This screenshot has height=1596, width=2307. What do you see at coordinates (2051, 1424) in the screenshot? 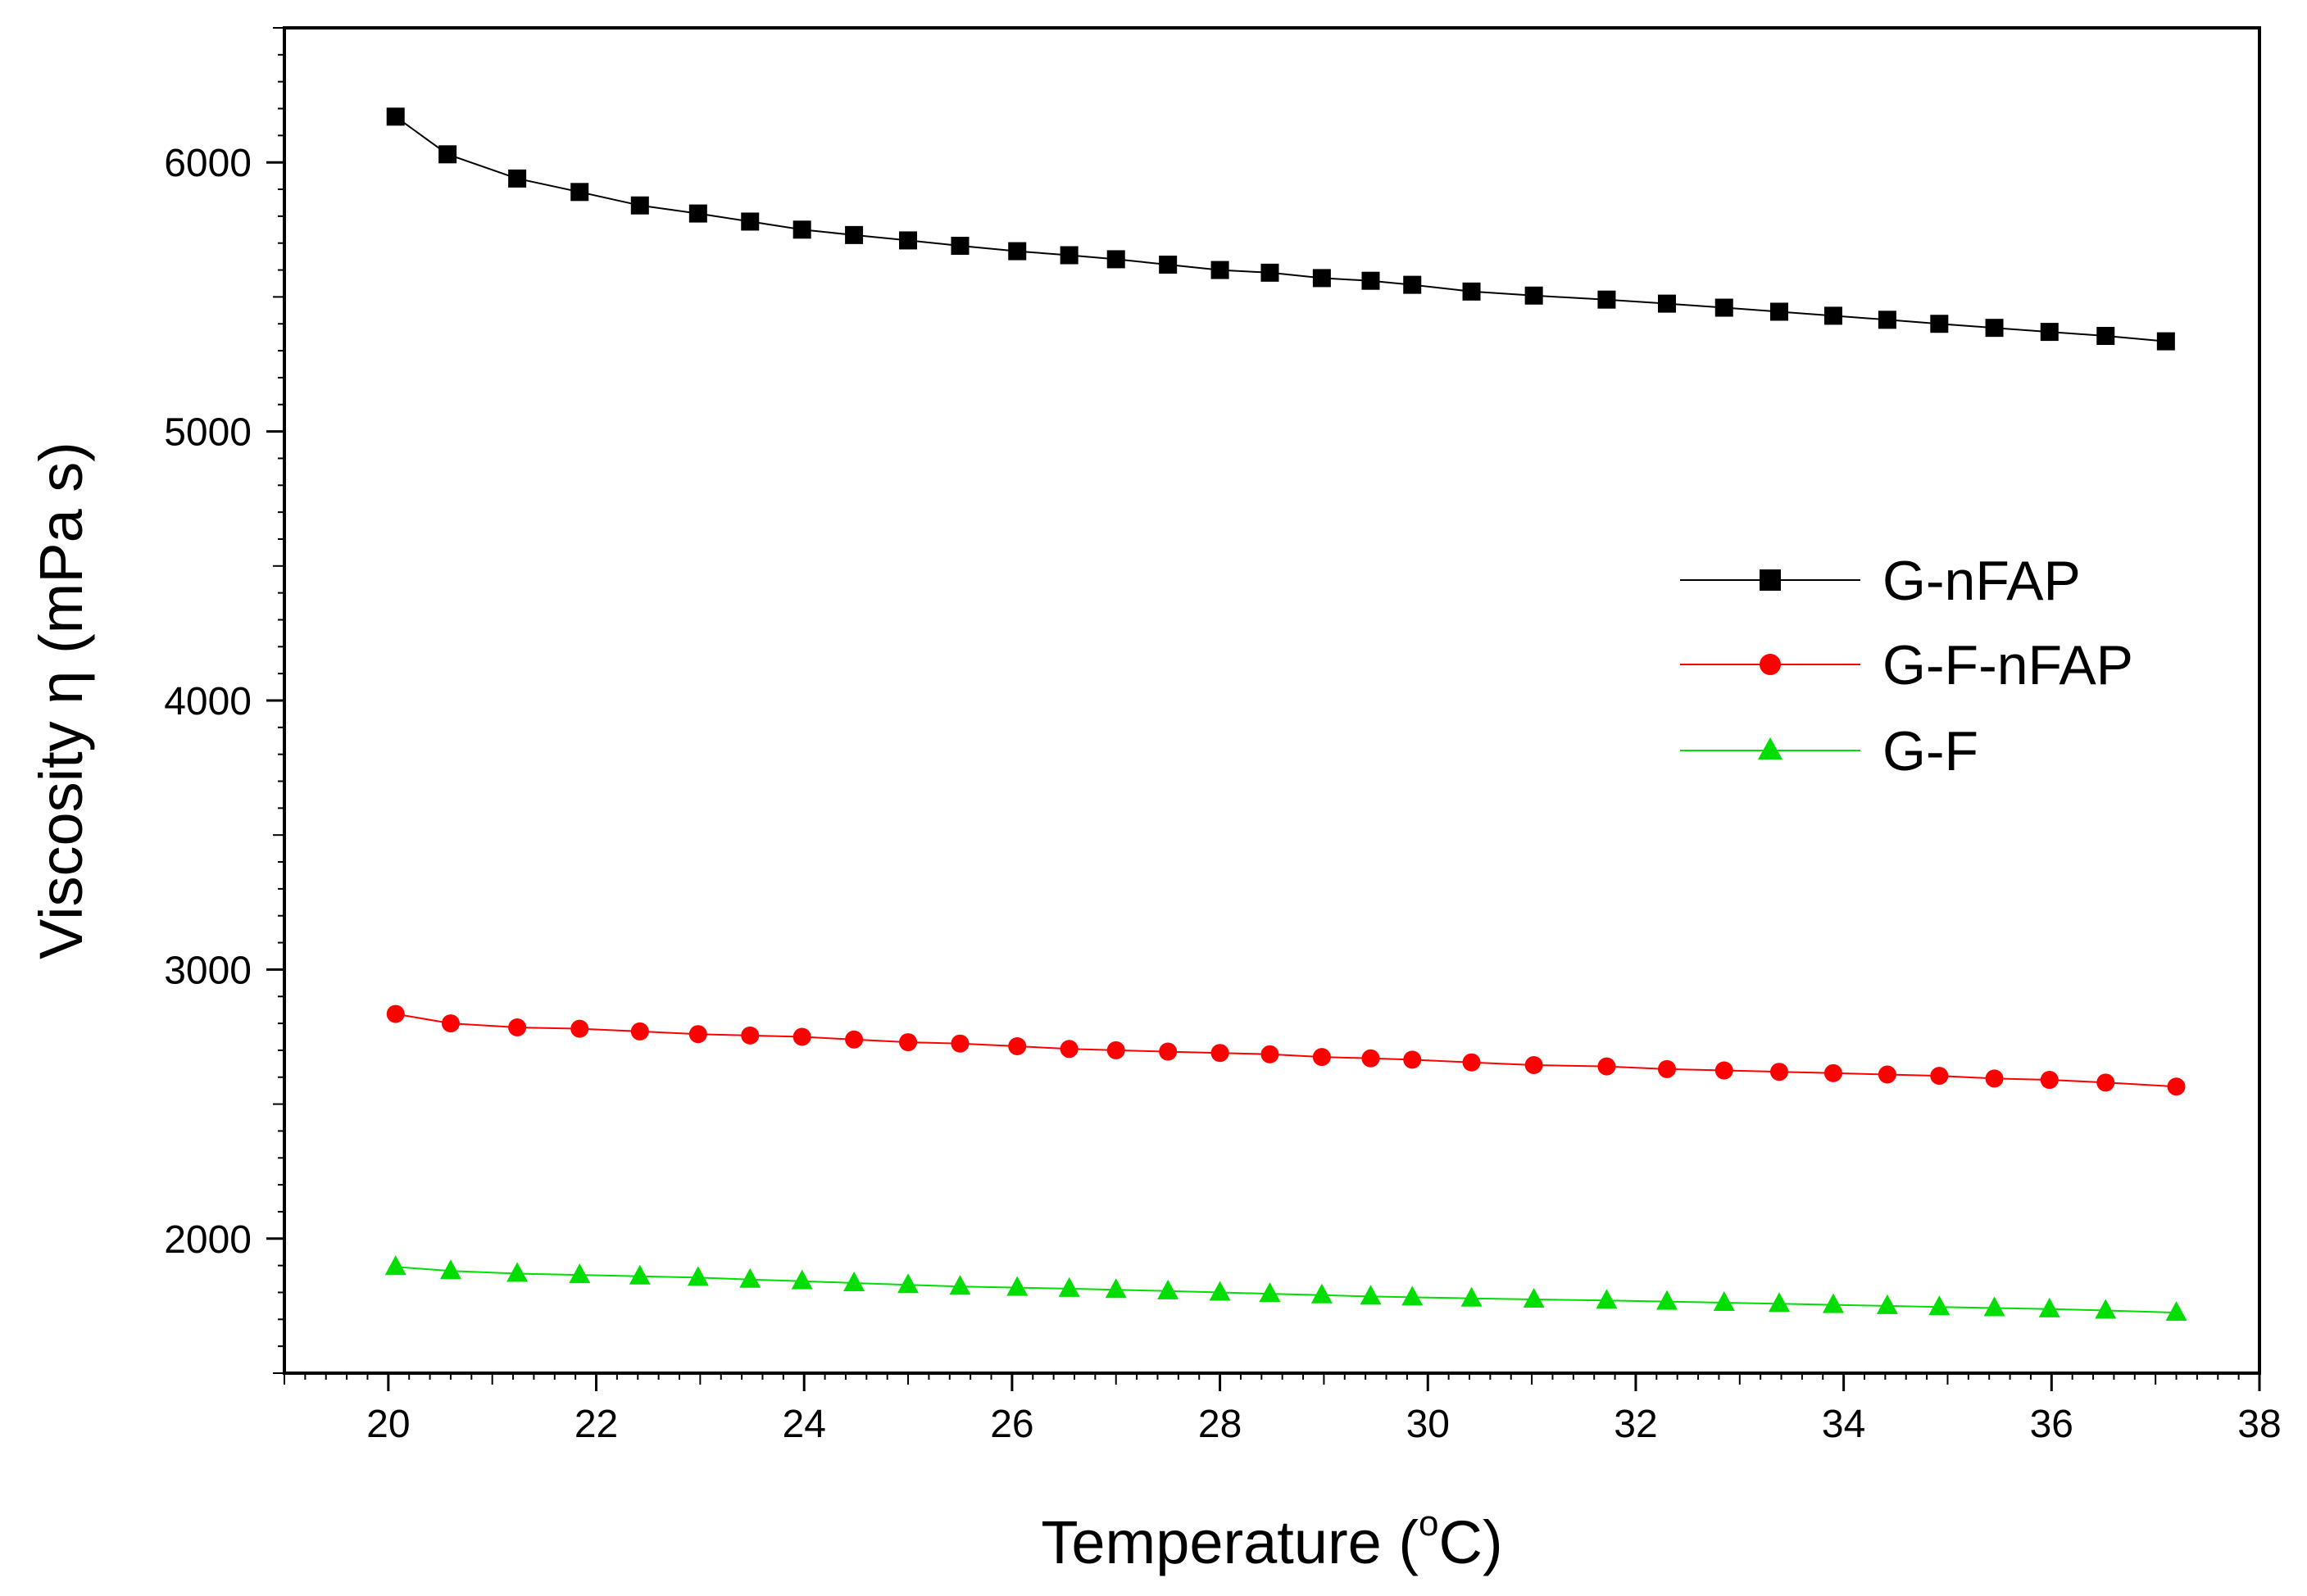
I see `x-tick-label: 36` at bounding box center [2051, 1424].